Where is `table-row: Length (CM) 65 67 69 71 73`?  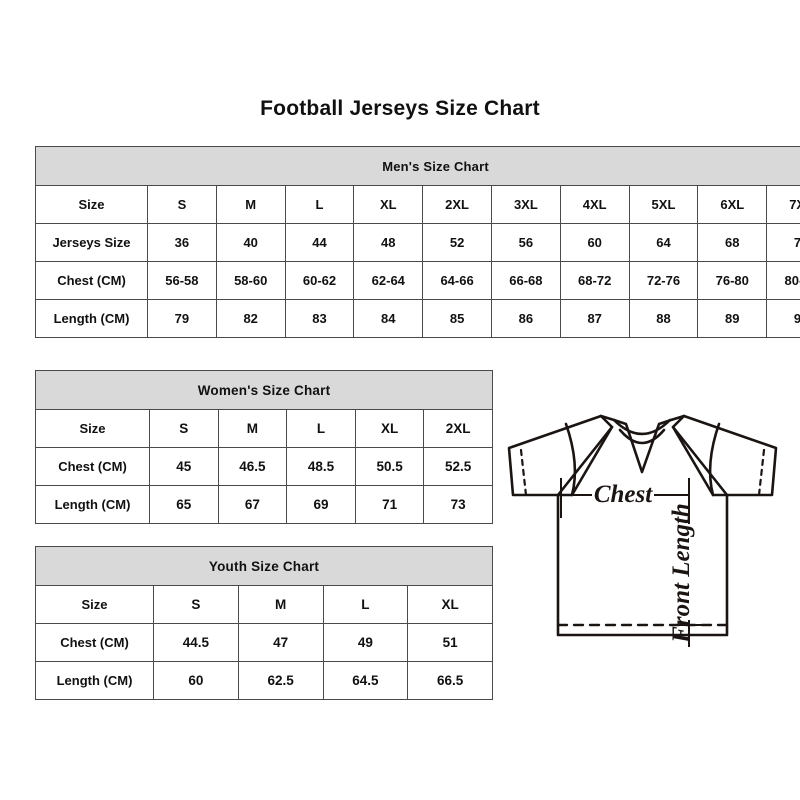 table-row: Length (CM) 65 67 69 71 73 is located at coordinates (264, 504).